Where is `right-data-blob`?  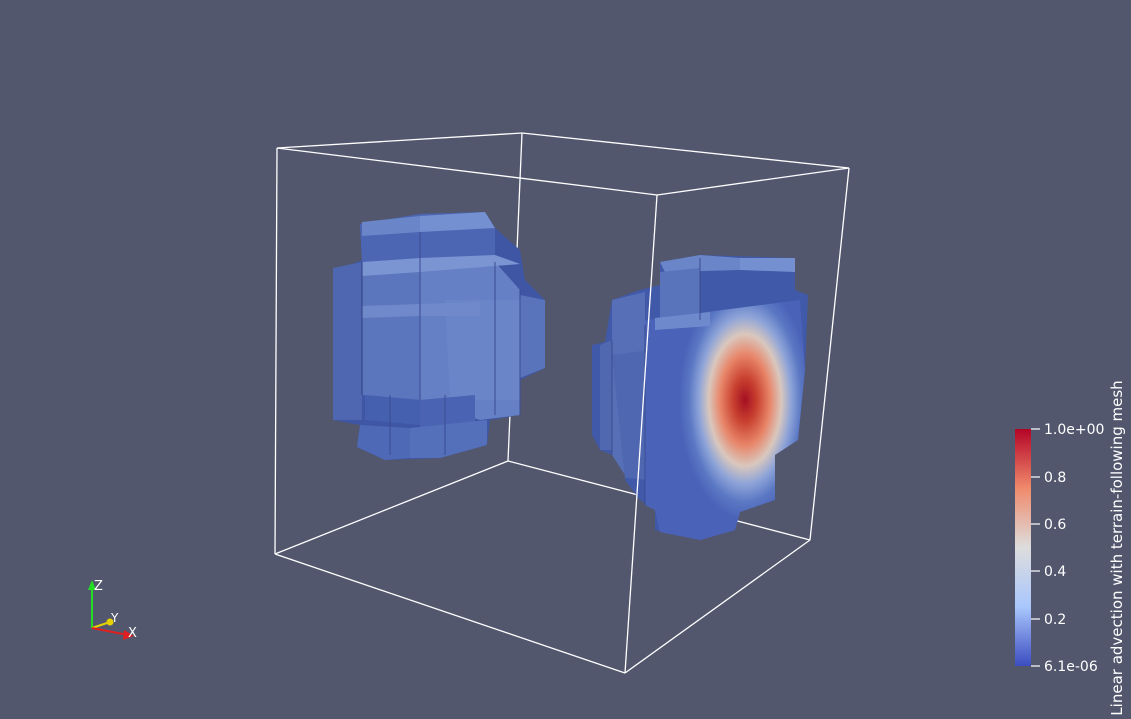
right-data-blob is located at coordinates (700, 397).